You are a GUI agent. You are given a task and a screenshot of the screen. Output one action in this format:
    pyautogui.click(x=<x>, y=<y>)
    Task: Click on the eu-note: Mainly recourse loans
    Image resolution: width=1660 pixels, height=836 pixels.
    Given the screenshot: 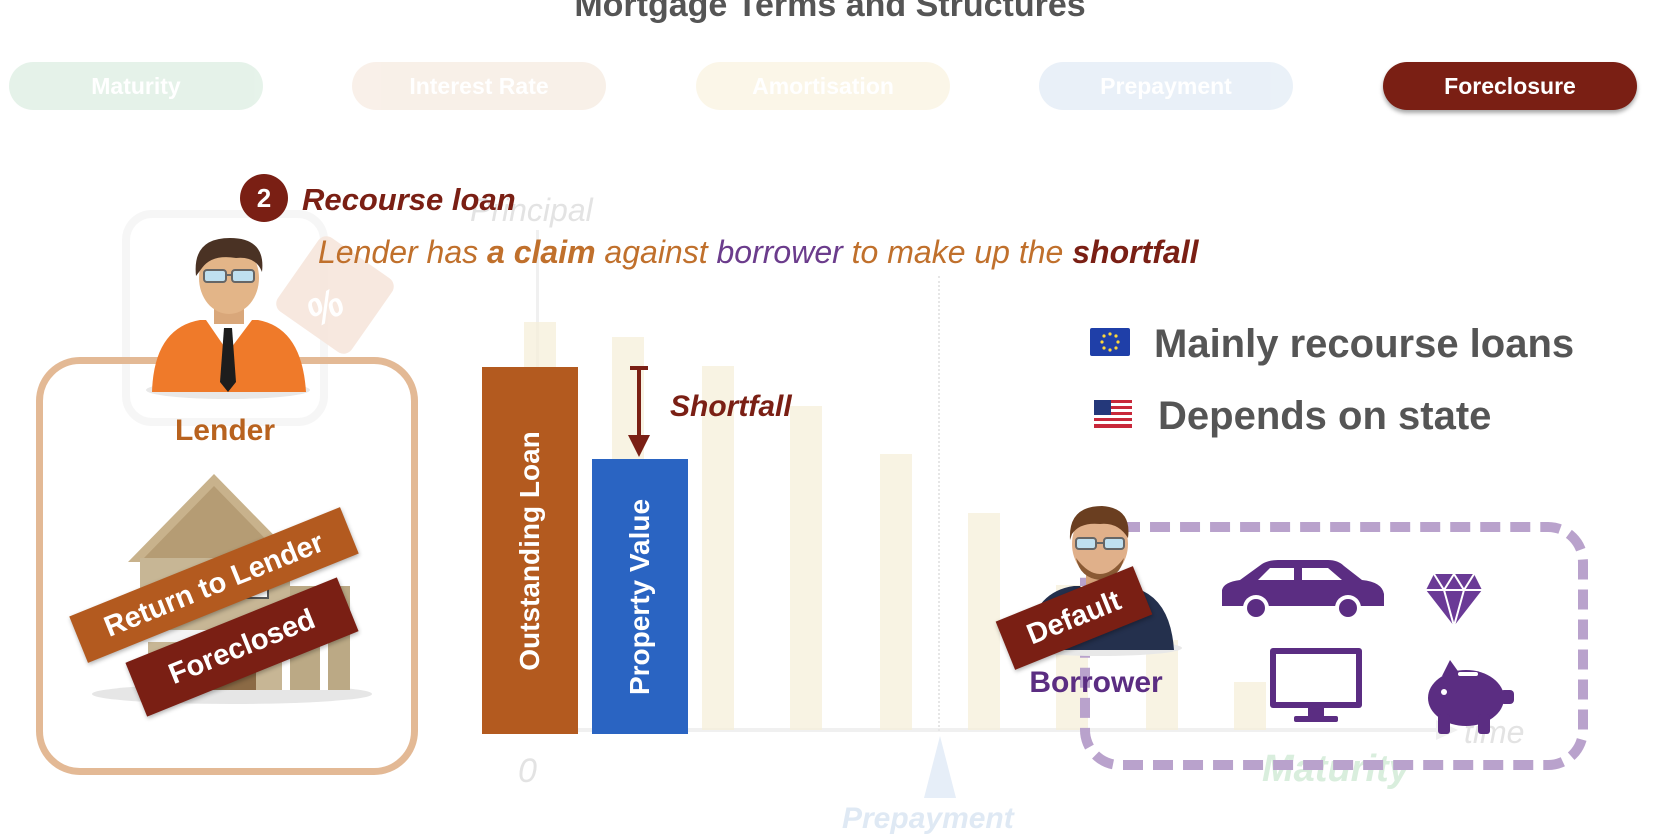 What is the action you would take?
    pyautogui.click(x=1364, y=344)
    